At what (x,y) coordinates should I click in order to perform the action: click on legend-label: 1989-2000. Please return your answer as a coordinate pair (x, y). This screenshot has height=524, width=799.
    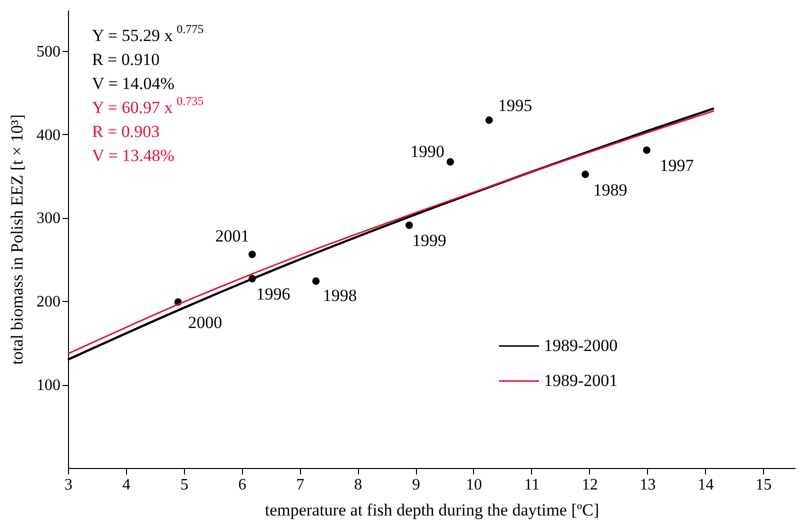
    Looking at the image, I should click on (581, 345).